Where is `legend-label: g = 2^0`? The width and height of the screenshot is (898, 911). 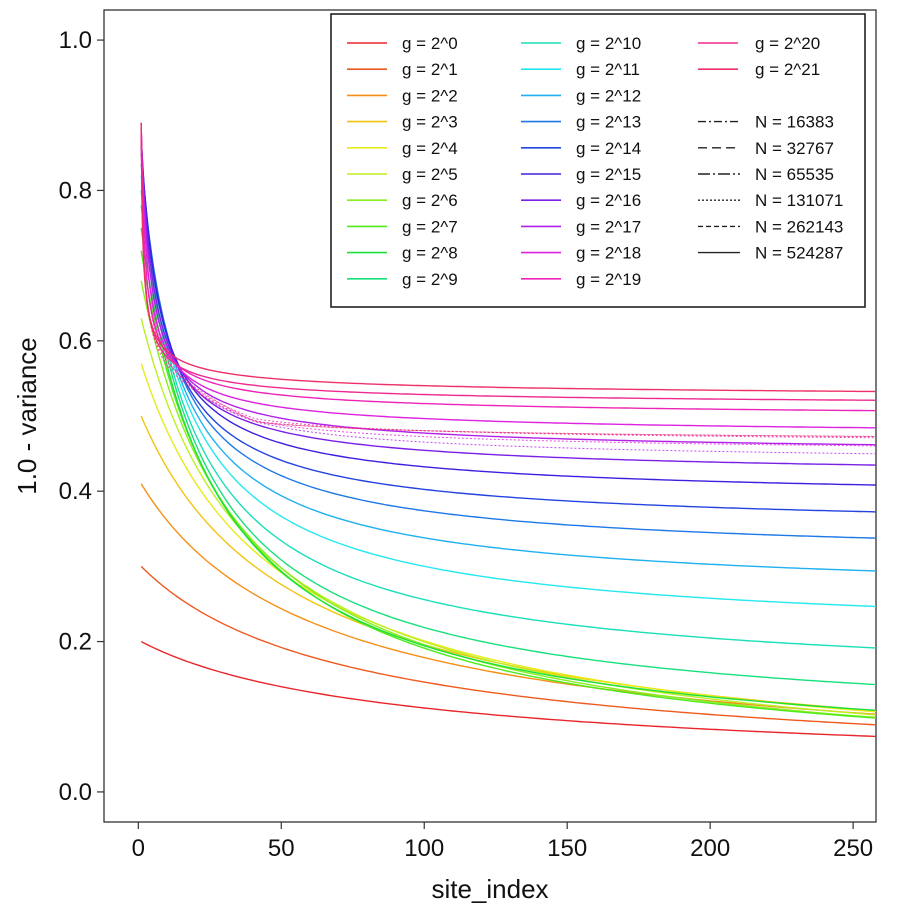 legend-label: g = 2^0 is located at coordinates (430, 43).